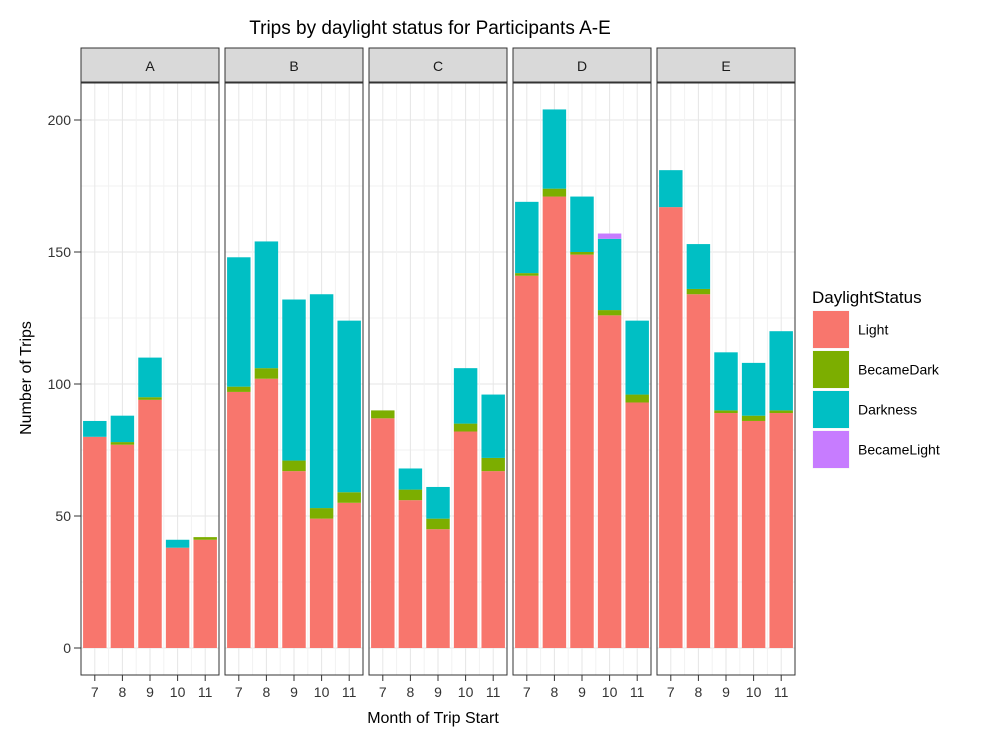  Describe the element at coordinates (899, 450) in the screenshot. I see `legend-label: BecameLight` at that location.